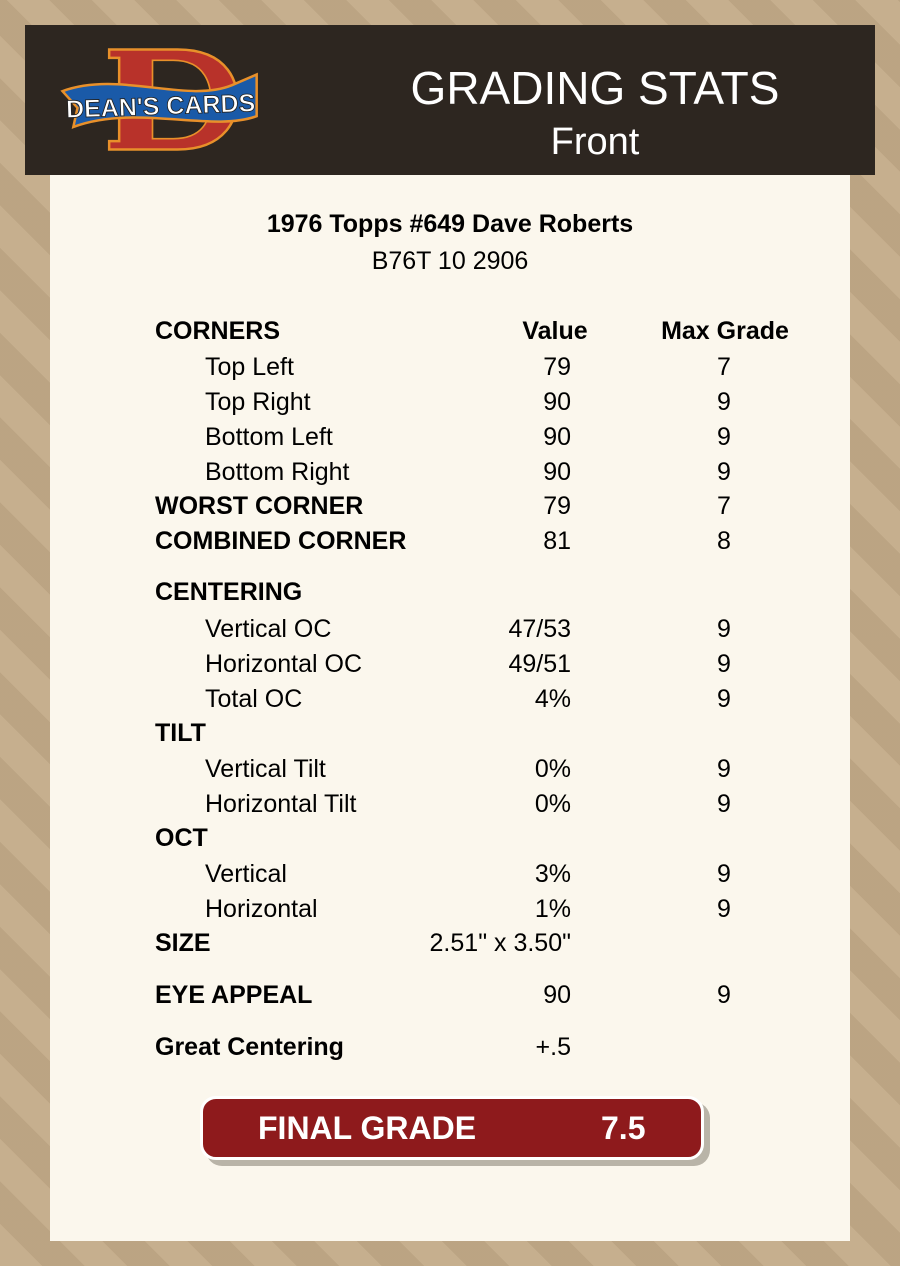 The height and width of the screenshot is (1266, 900). Describe the element at coordinates (229, 592) in the screenshot. I see `stat-label: CENTERING` at that location.